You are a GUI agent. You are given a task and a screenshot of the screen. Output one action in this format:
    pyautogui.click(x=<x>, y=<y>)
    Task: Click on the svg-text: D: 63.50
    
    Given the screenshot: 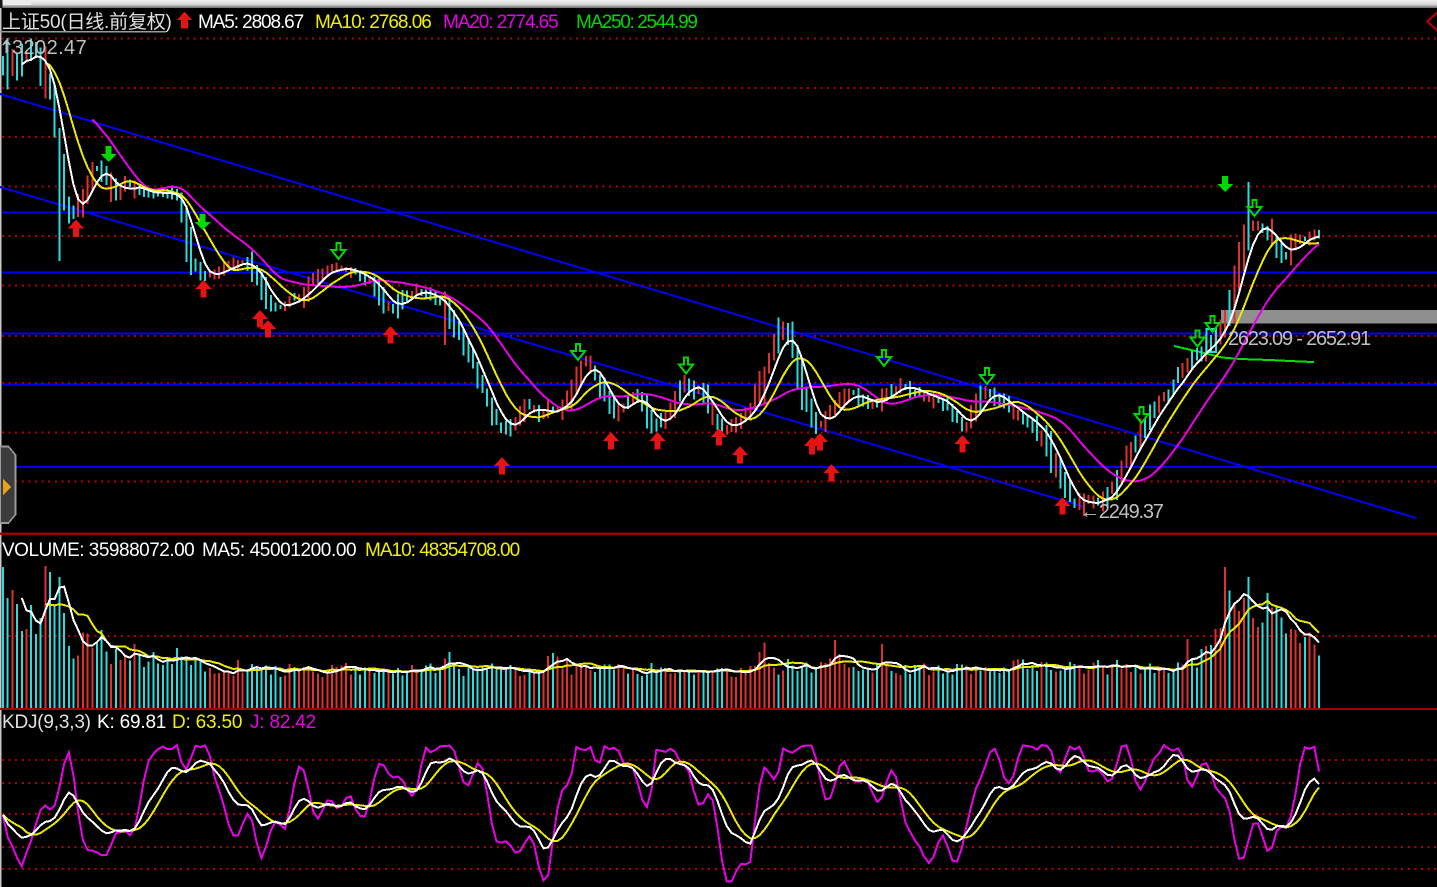 What is the action you would take?
    pyautogui.click(x=207, y=722)
    